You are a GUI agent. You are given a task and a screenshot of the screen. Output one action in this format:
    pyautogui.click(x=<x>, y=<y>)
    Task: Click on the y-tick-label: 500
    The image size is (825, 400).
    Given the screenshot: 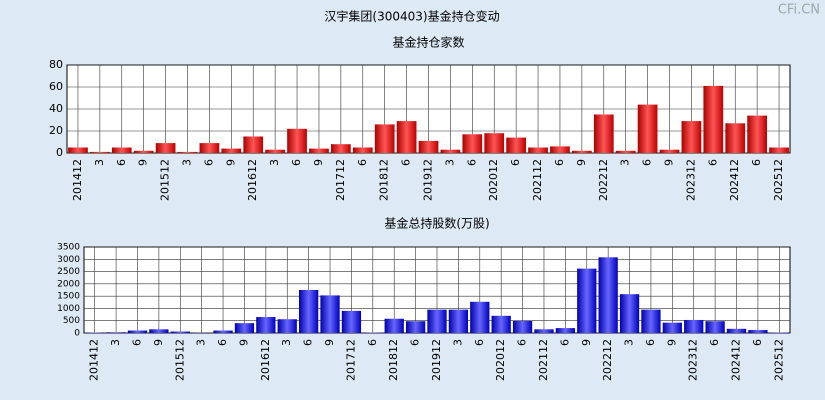 What is the action you would take?
    pyautogui.click(x=71, y=321)
    